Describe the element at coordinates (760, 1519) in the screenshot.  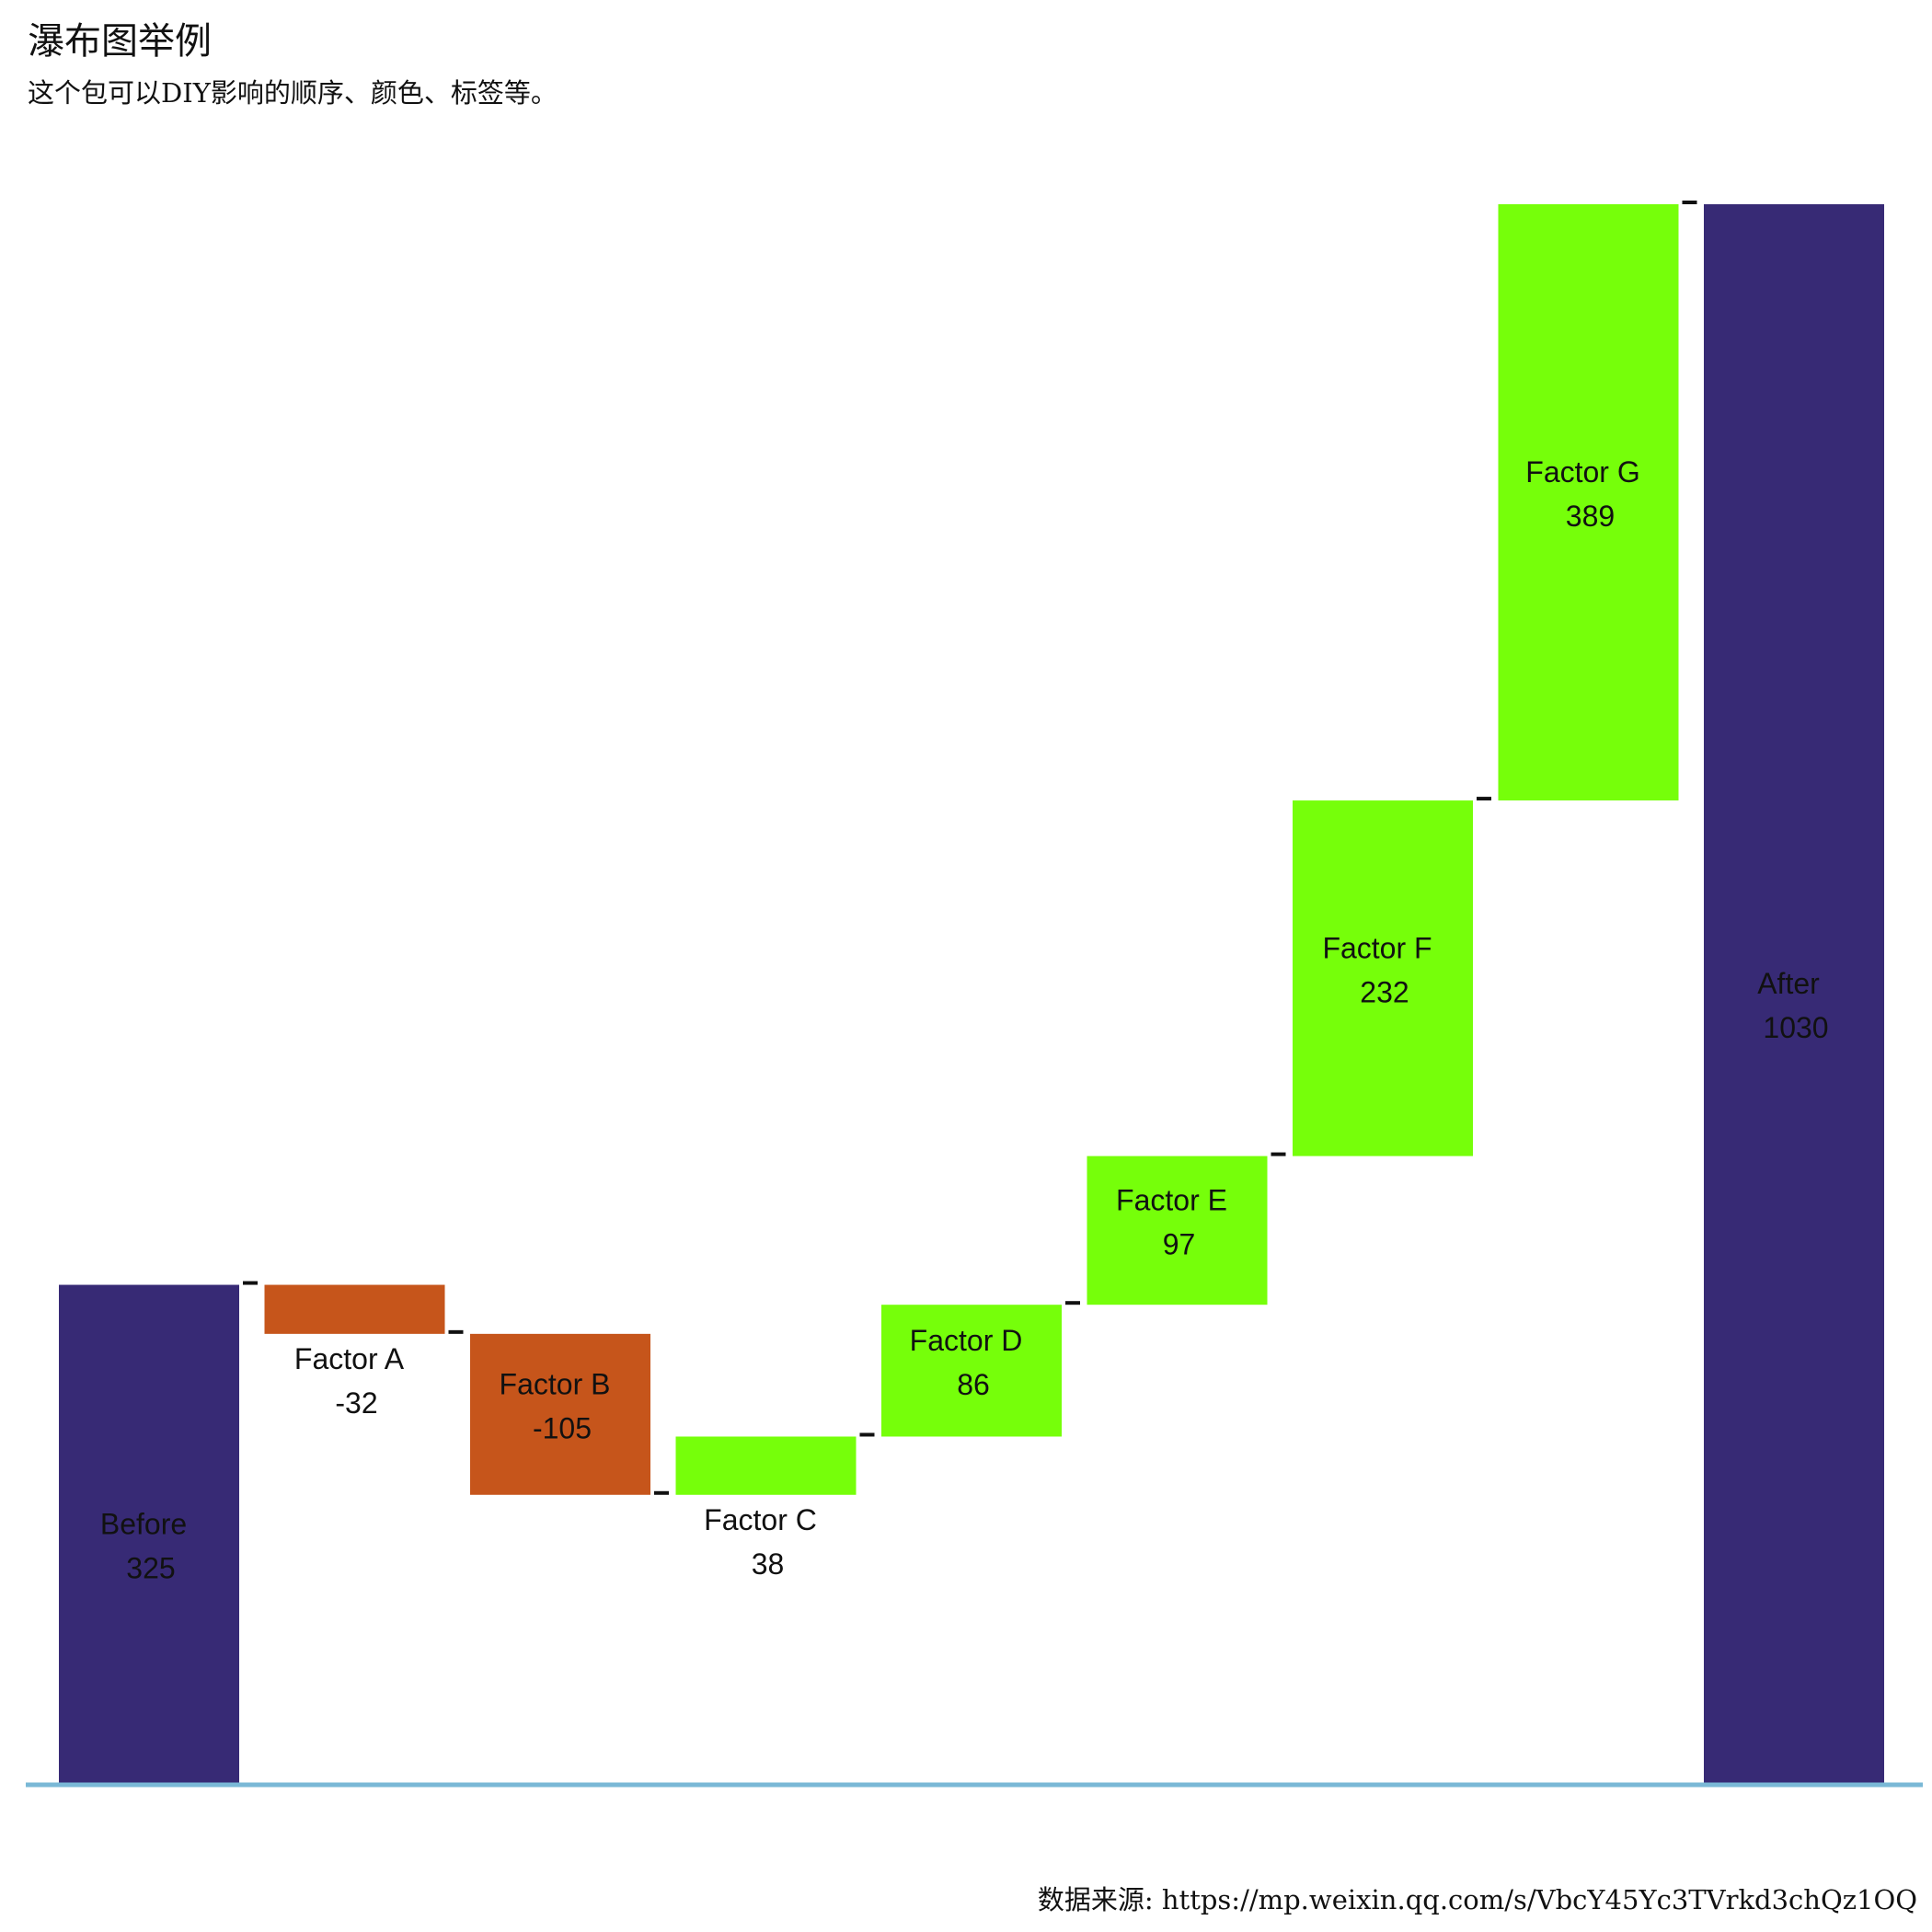
I see `category-label: Factor C` at that location.